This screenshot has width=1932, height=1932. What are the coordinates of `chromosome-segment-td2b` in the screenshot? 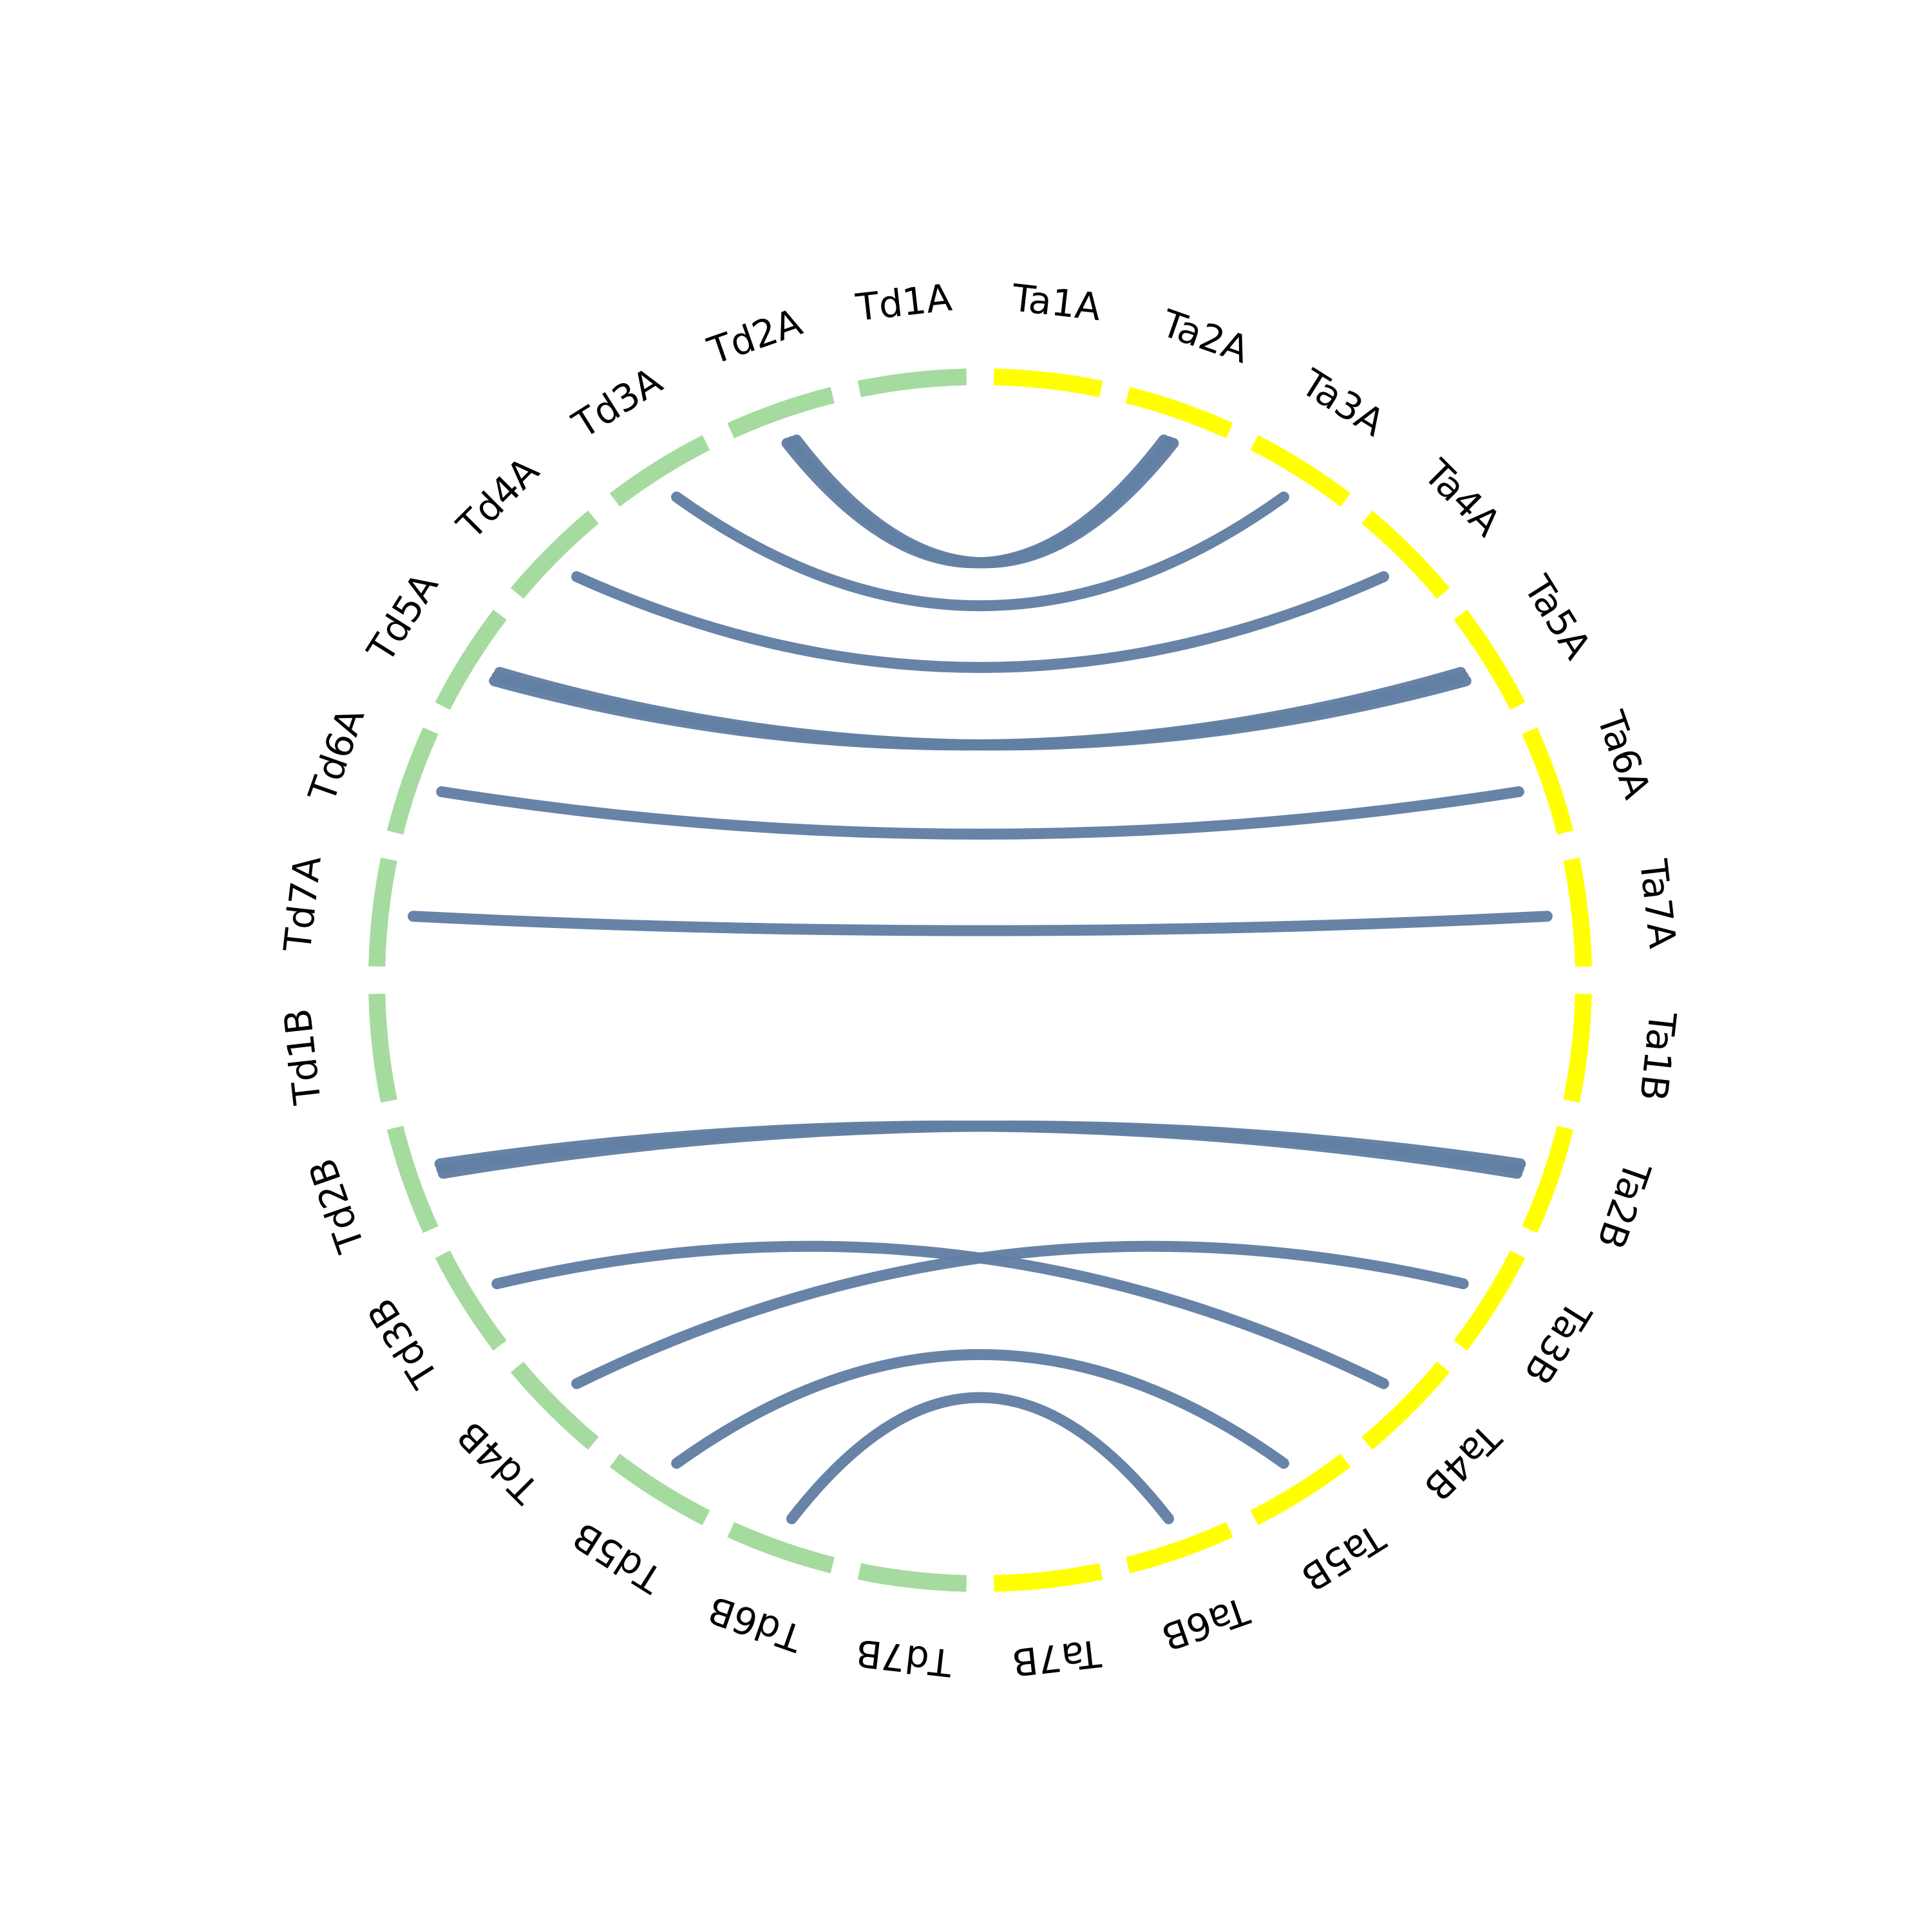 It's located at (413, 1179).